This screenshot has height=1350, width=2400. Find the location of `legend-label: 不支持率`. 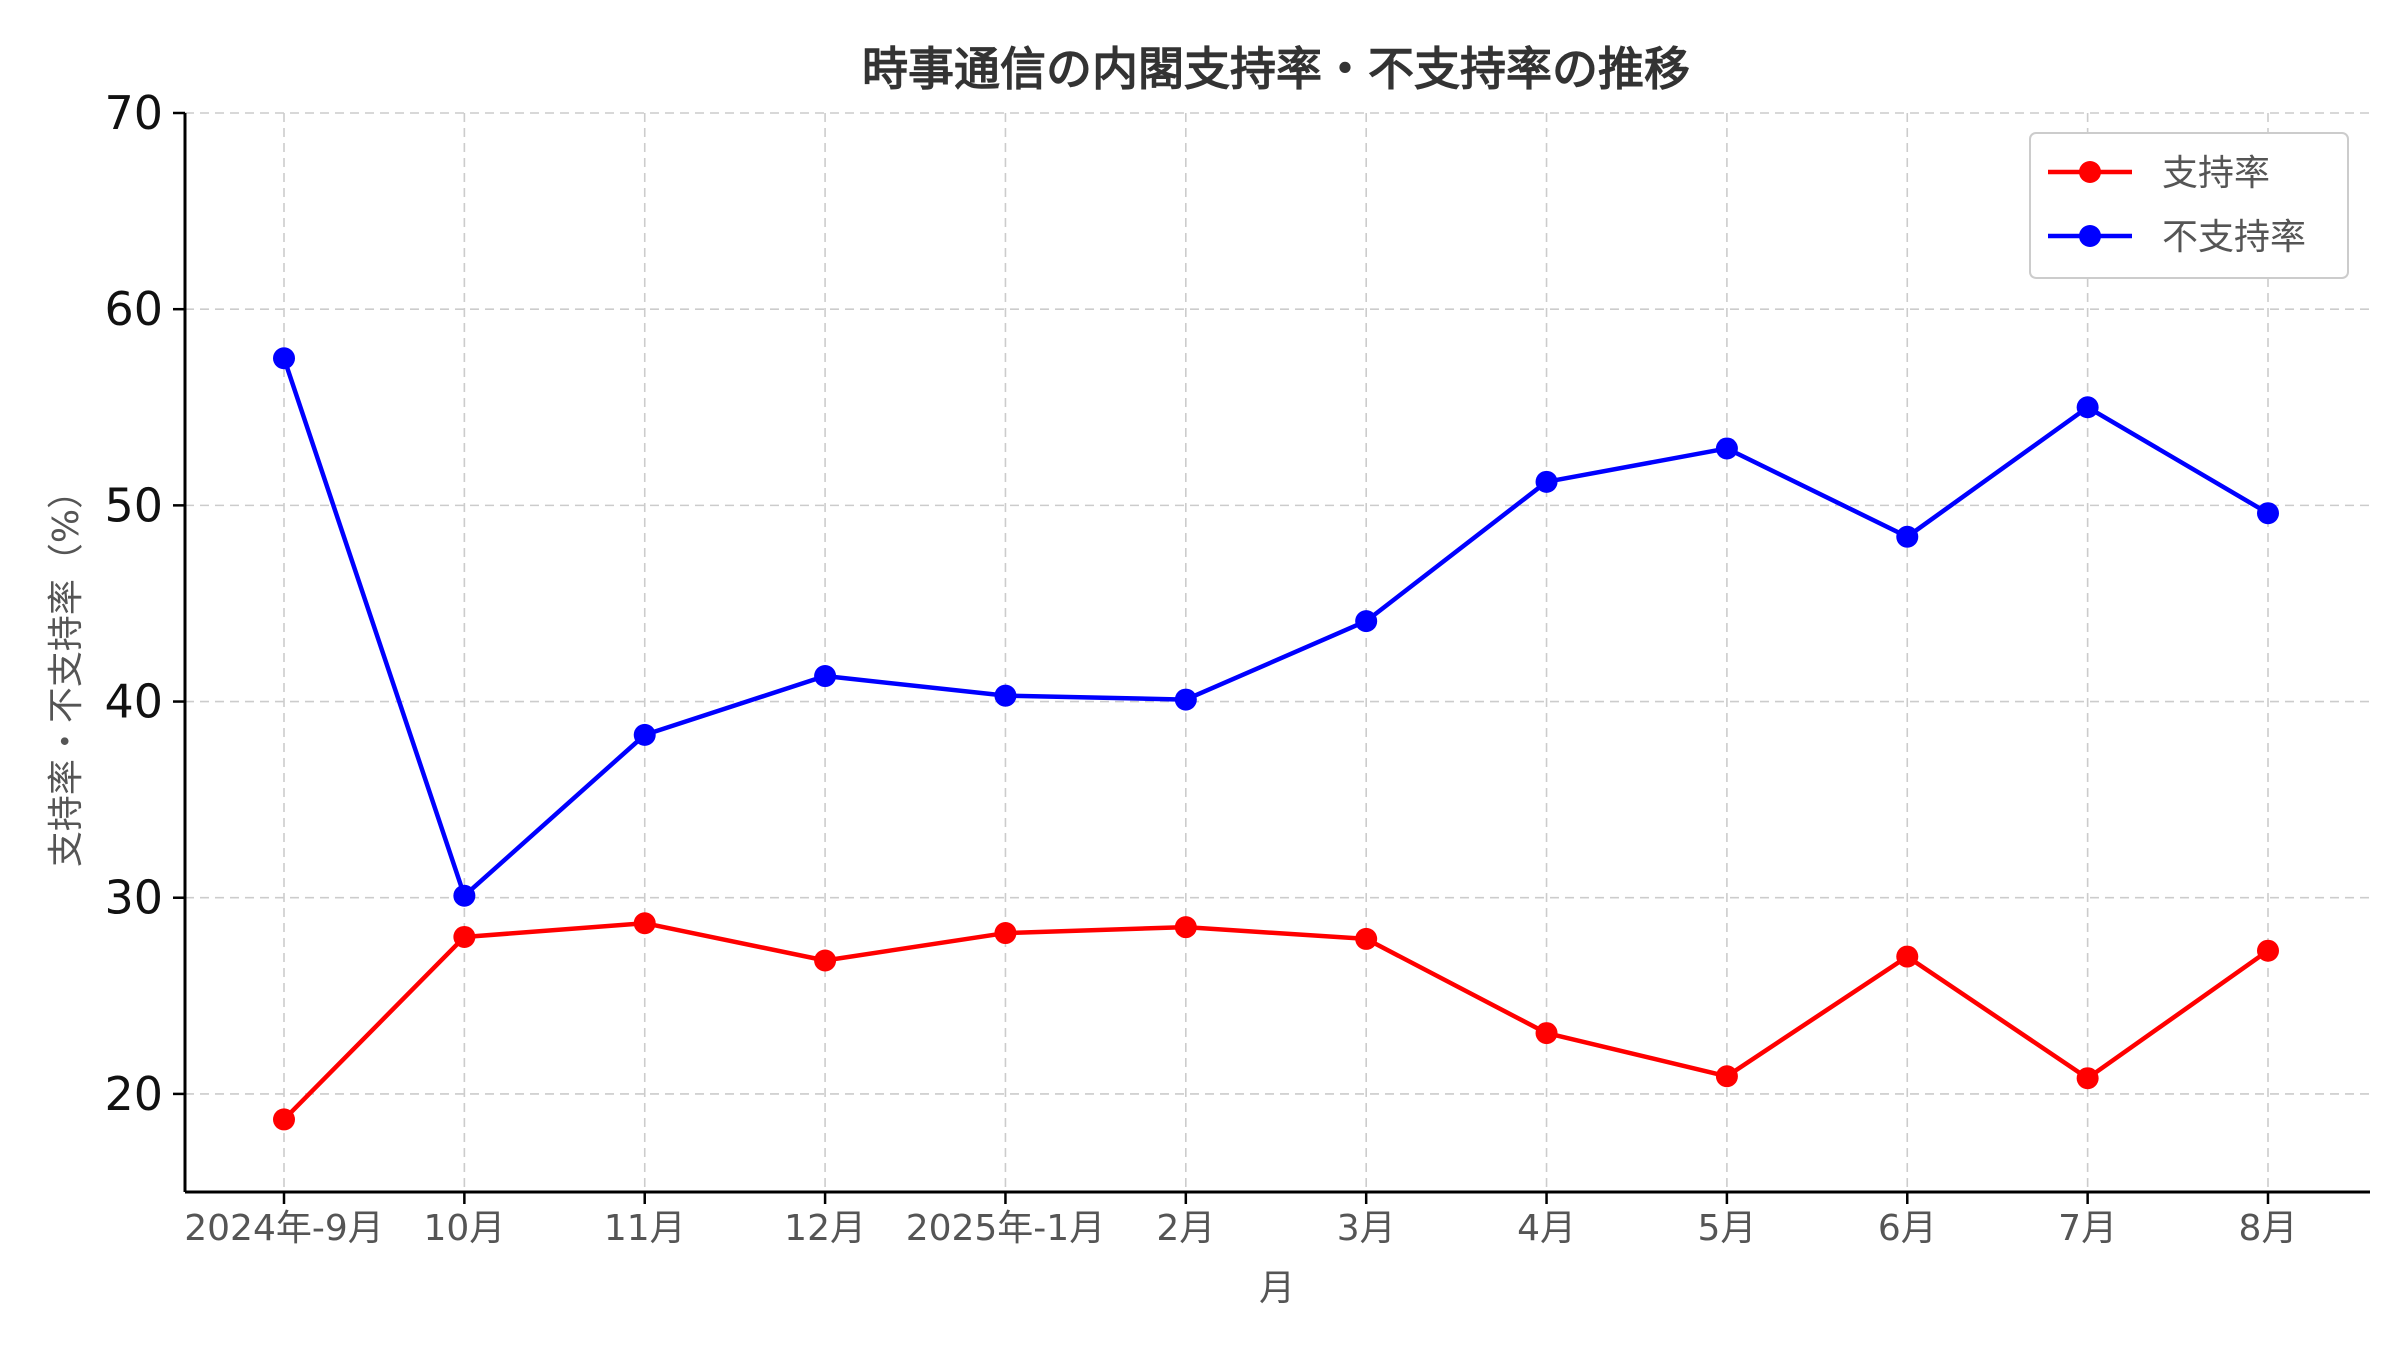

legend-label: 不支持率 is located at coordinates (2234, 237).